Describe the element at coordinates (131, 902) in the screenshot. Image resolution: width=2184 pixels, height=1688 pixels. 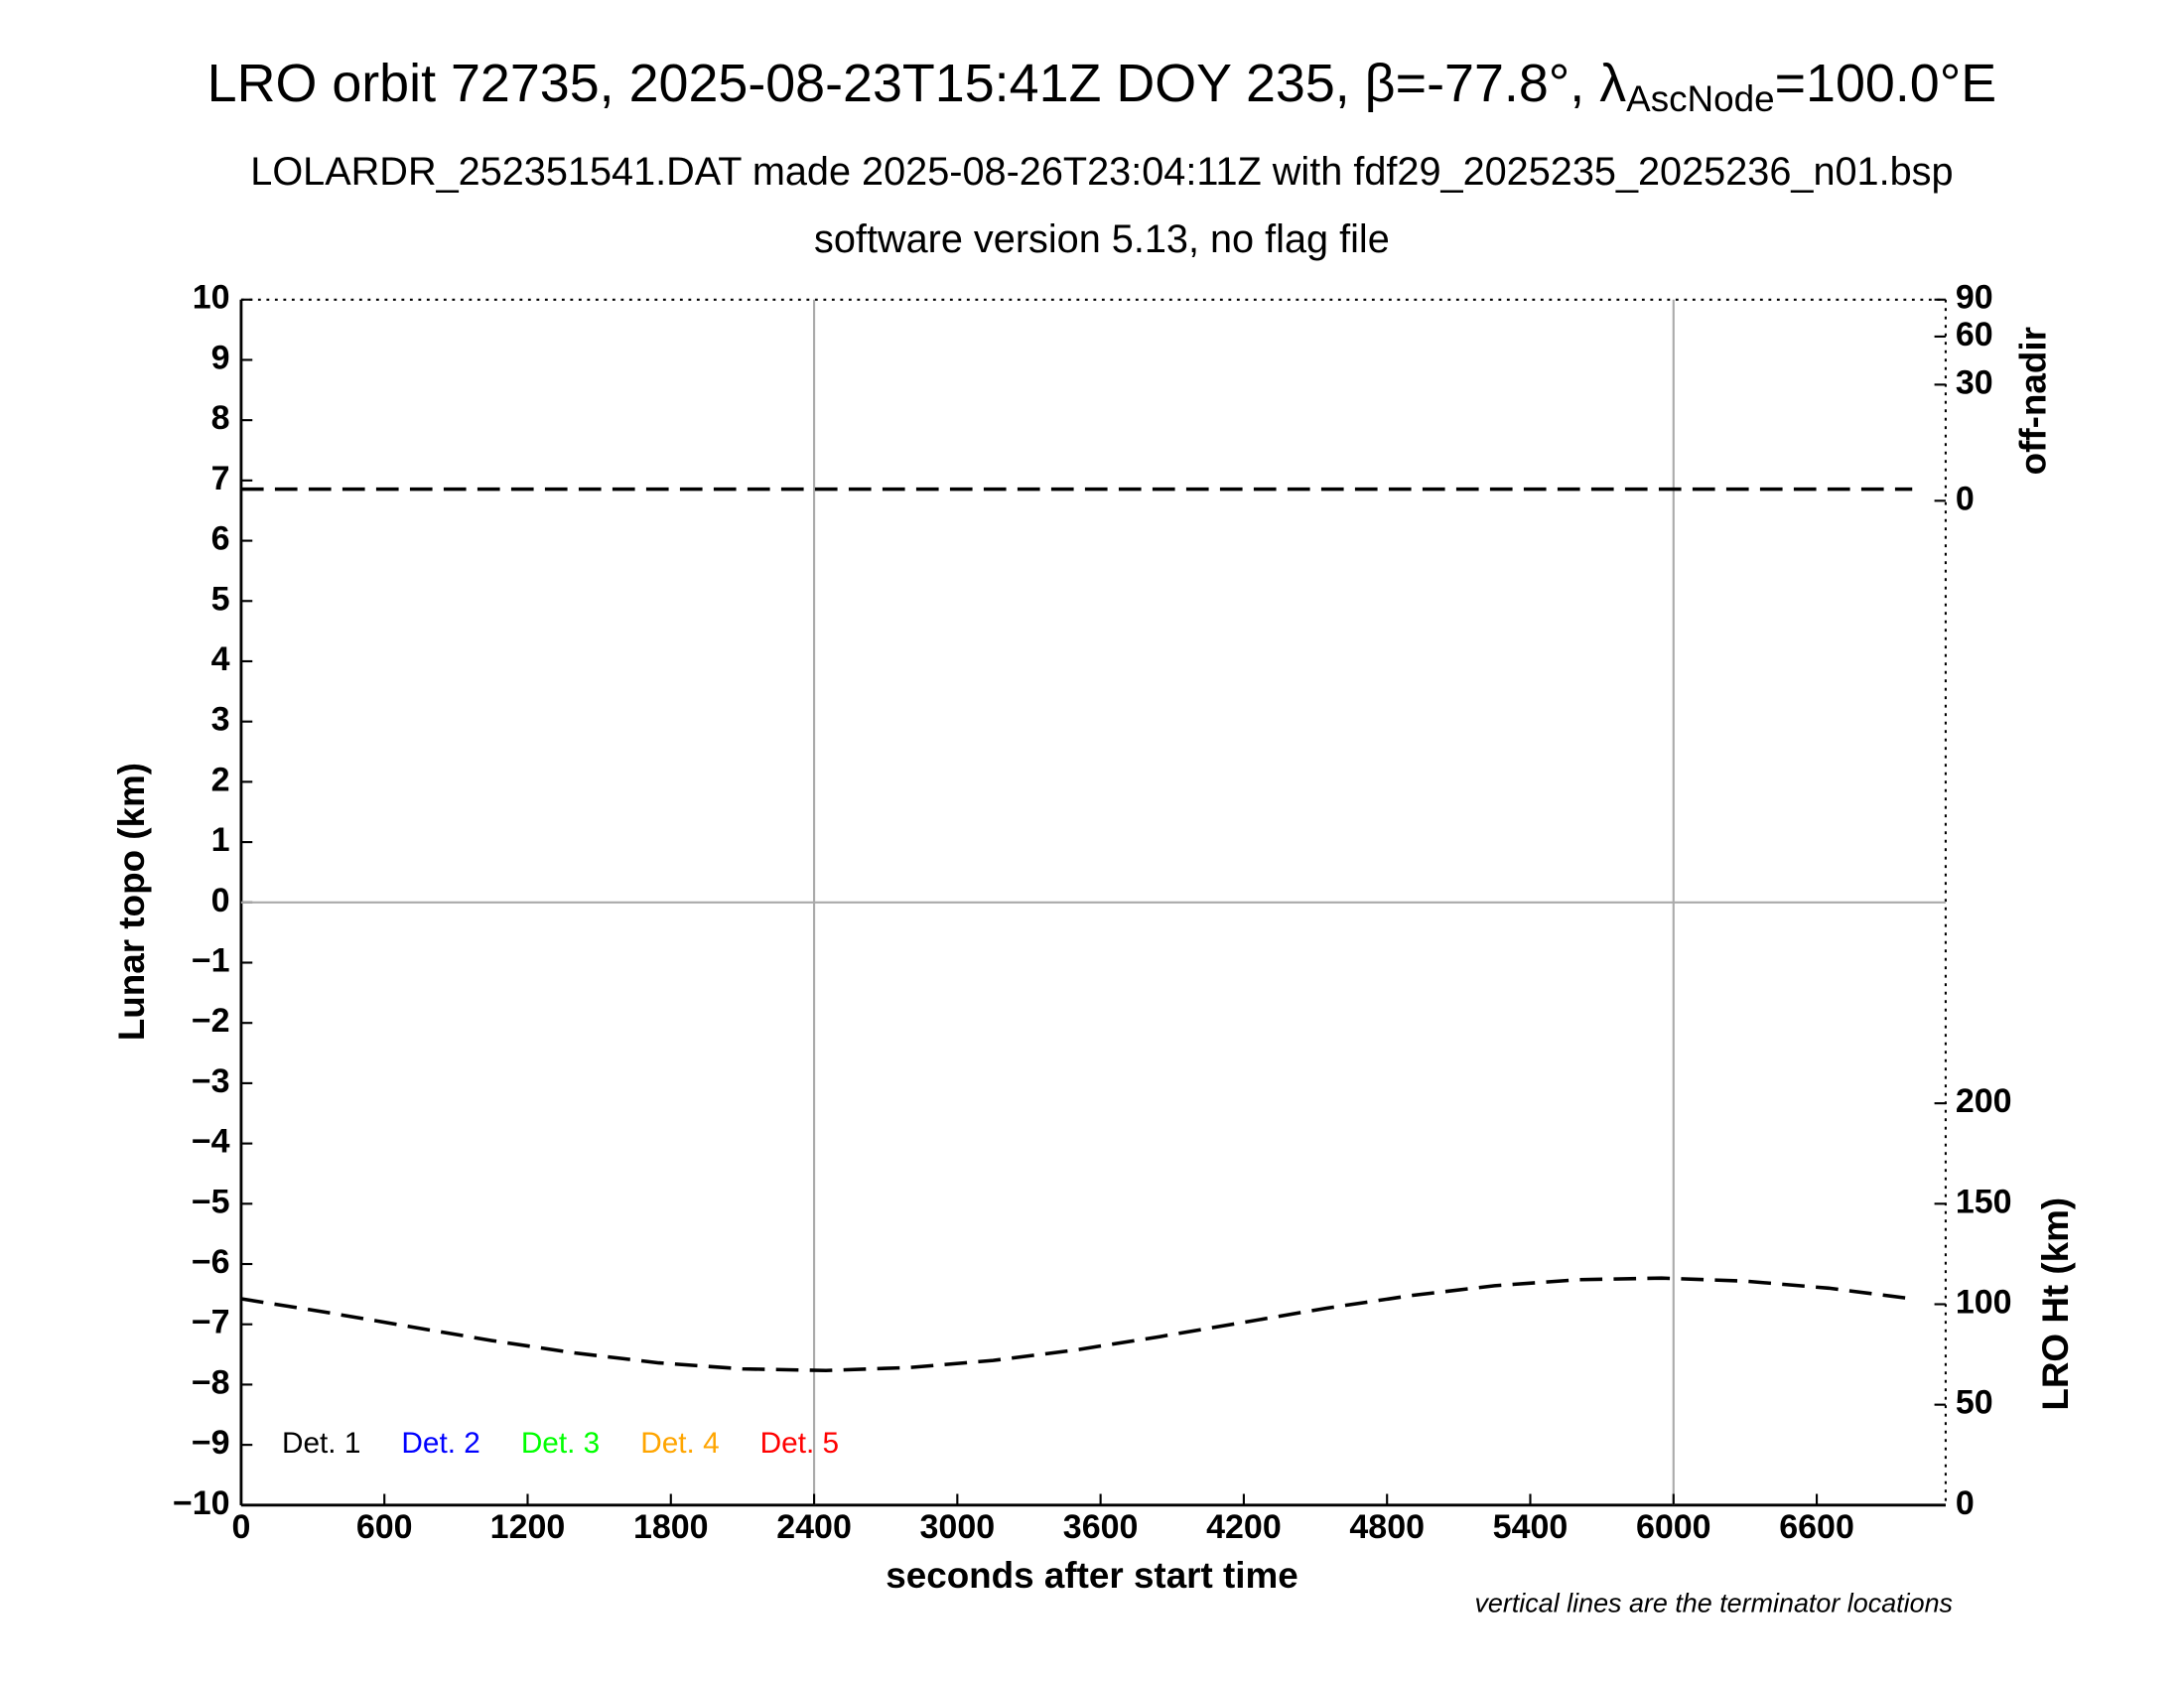
I see `y-axis-title: Lunar topo (km)` at that location.